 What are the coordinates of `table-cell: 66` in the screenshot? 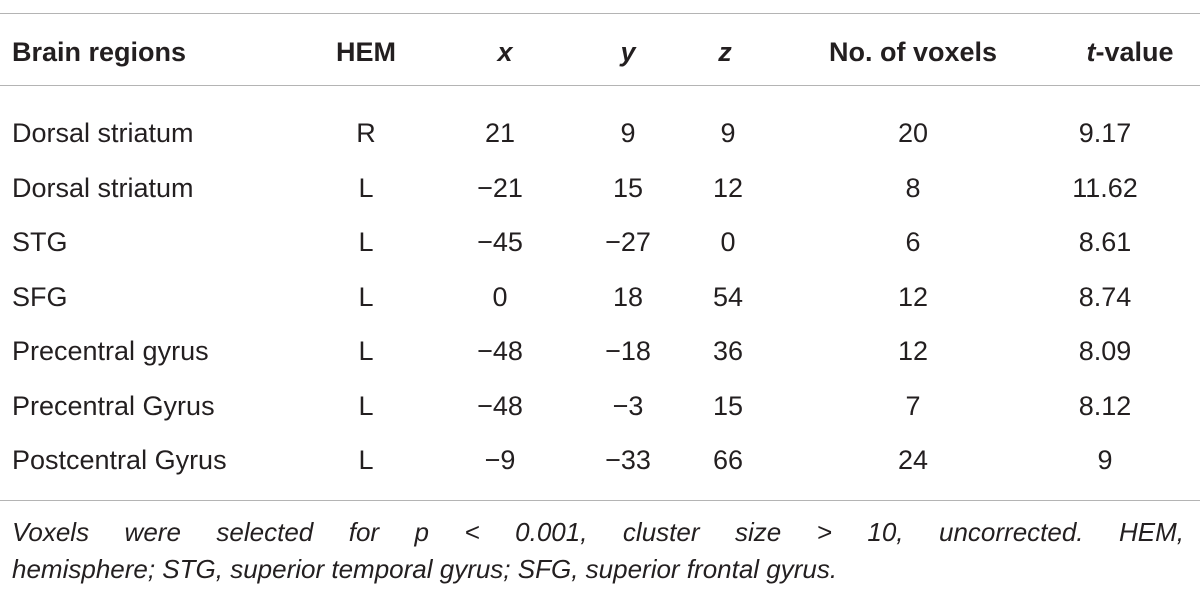 It's located at (728, 460).